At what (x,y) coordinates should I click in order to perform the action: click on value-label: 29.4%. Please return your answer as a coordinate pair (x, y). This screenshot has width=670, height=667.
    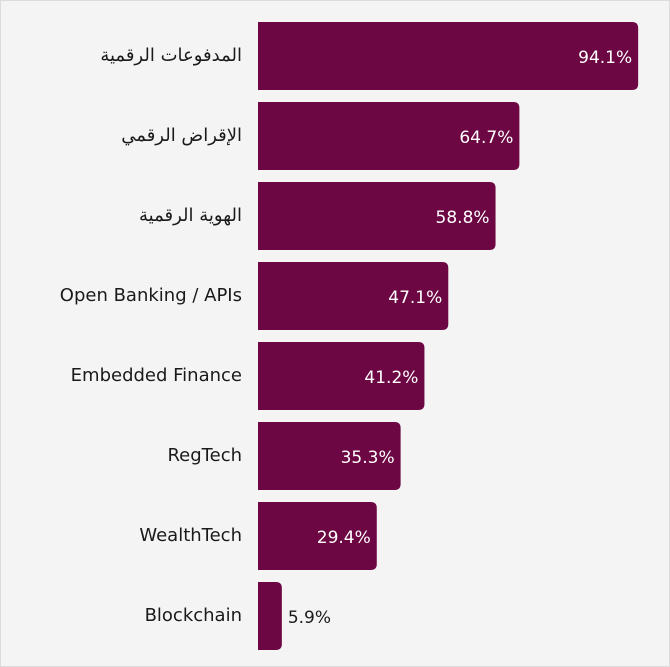
    Looking at the image, I should click on (344, 538).